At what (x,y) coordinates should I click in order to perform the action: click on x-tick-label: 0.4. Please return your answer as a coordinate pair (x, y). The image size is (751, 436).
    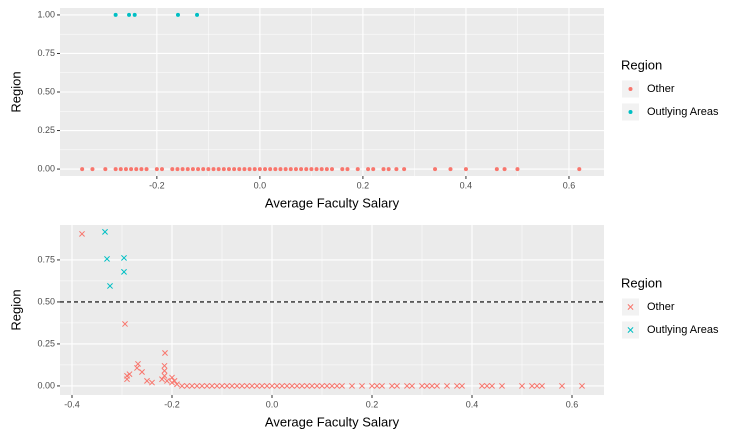
    Looking at the image, I should click on (472, 404).